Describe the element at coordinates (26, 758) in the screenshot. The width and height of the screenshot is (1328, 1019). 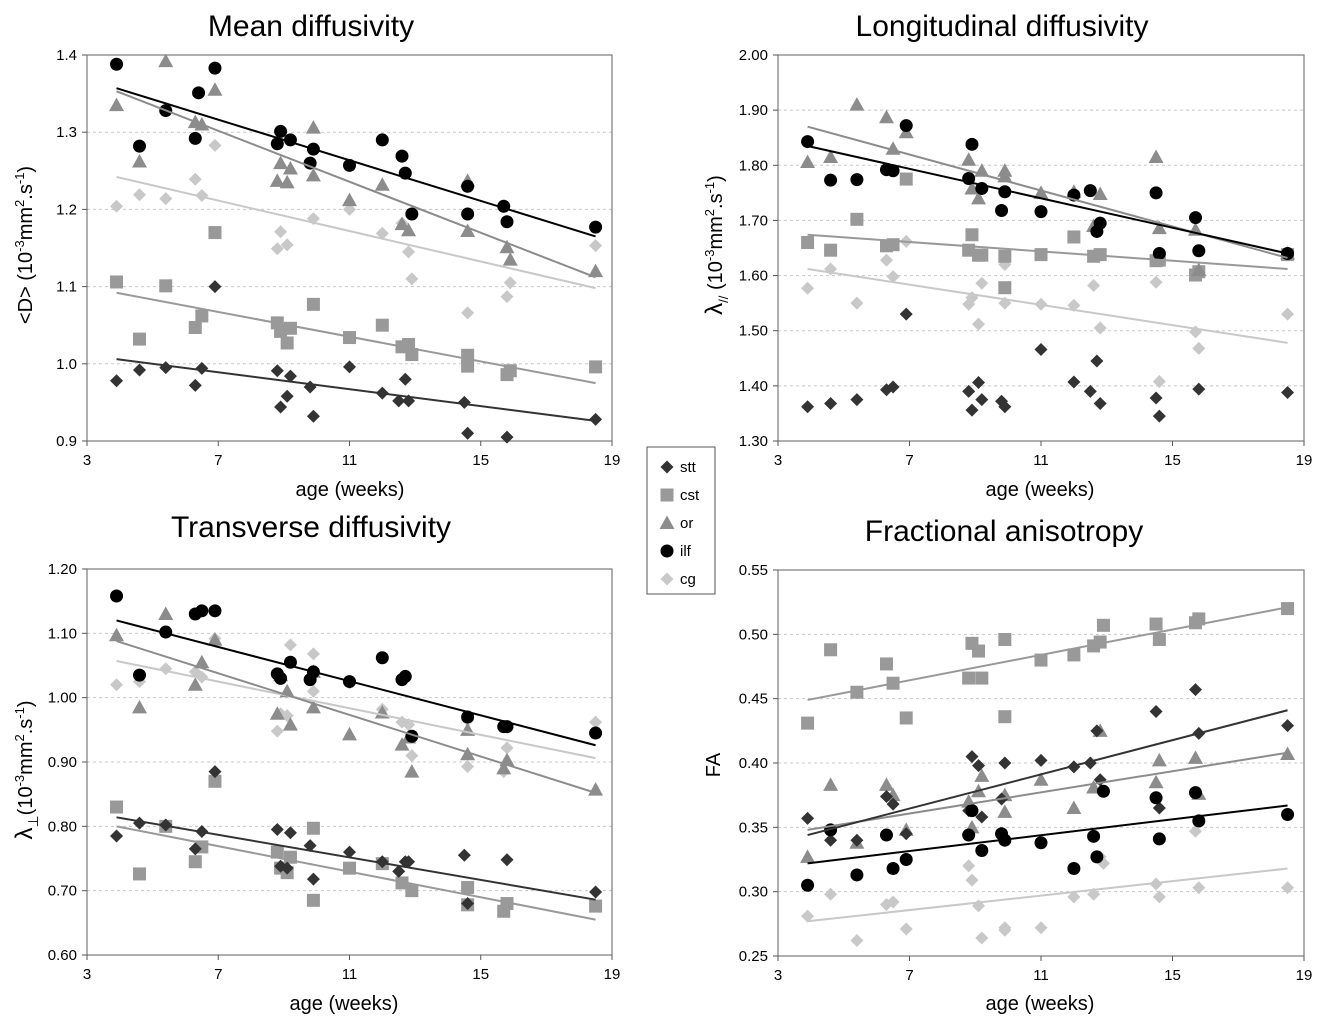
I see `y-label-part: mm` at that location.